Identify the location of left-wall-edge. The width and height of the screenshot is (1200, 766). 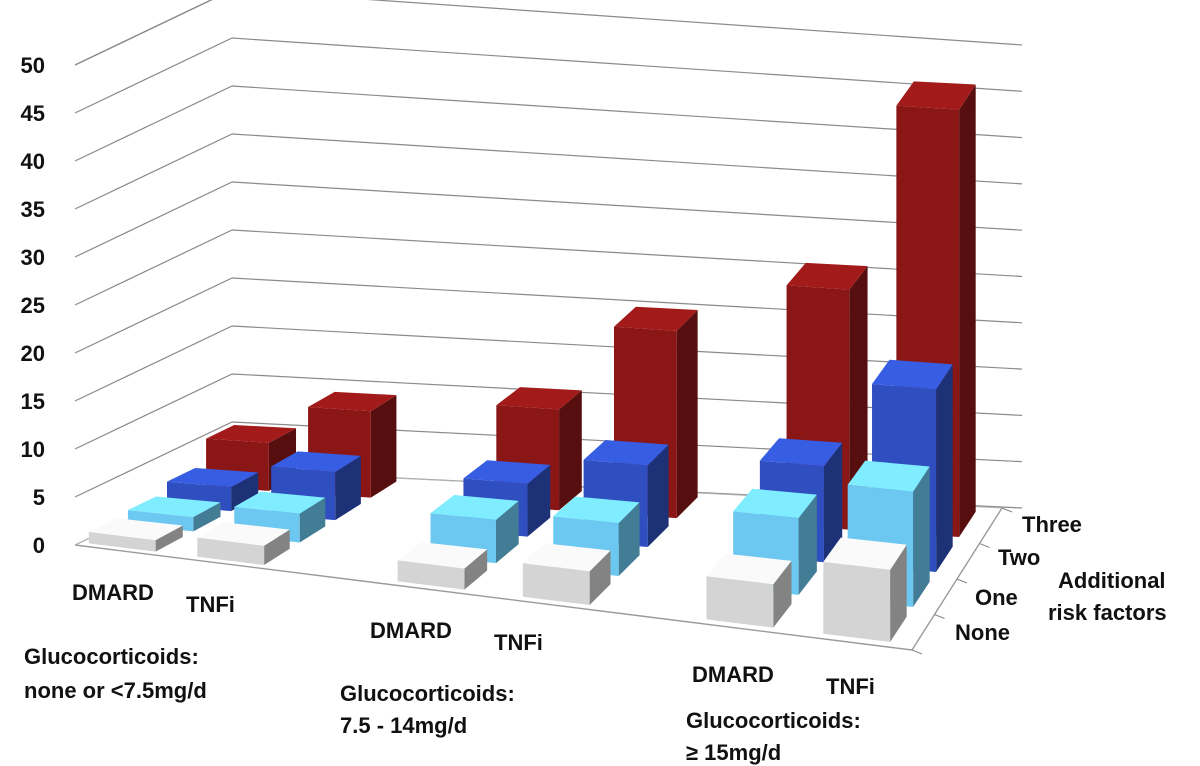
(143, 33).